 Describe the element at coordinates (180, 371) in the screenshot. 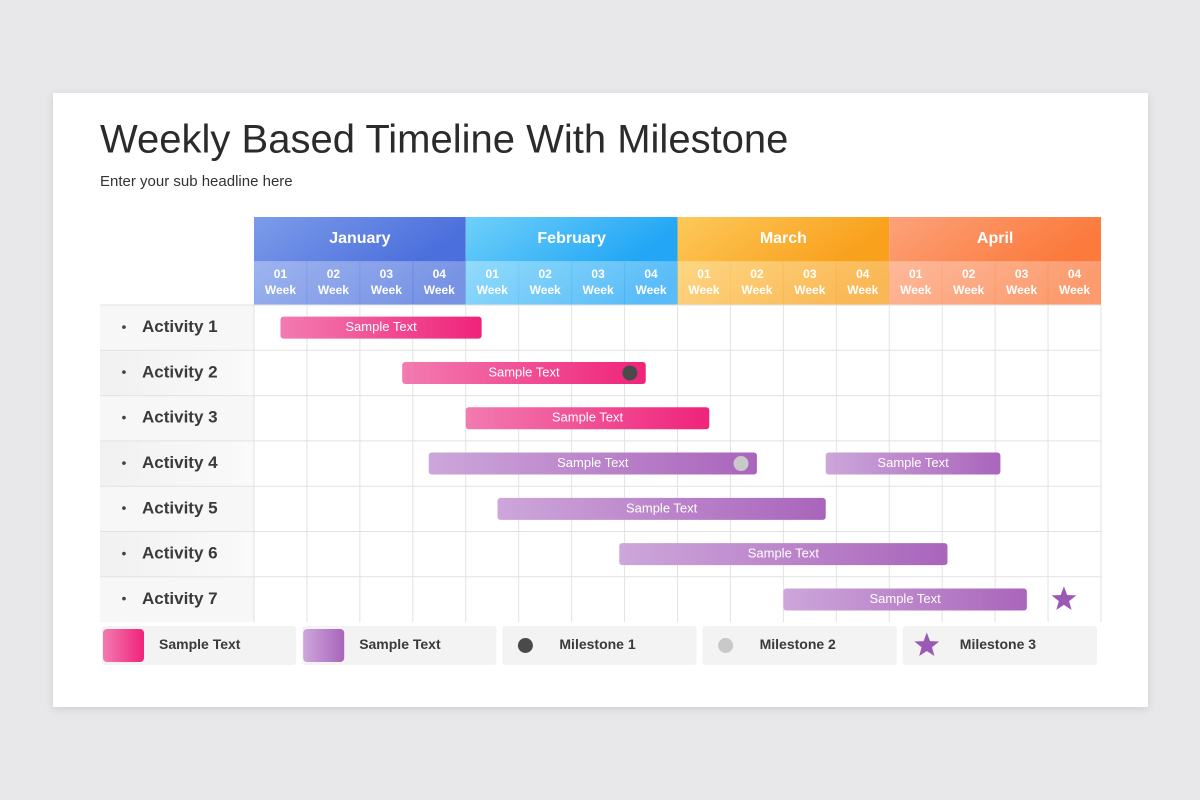

I see `activity-label: Activity 2` at that location.